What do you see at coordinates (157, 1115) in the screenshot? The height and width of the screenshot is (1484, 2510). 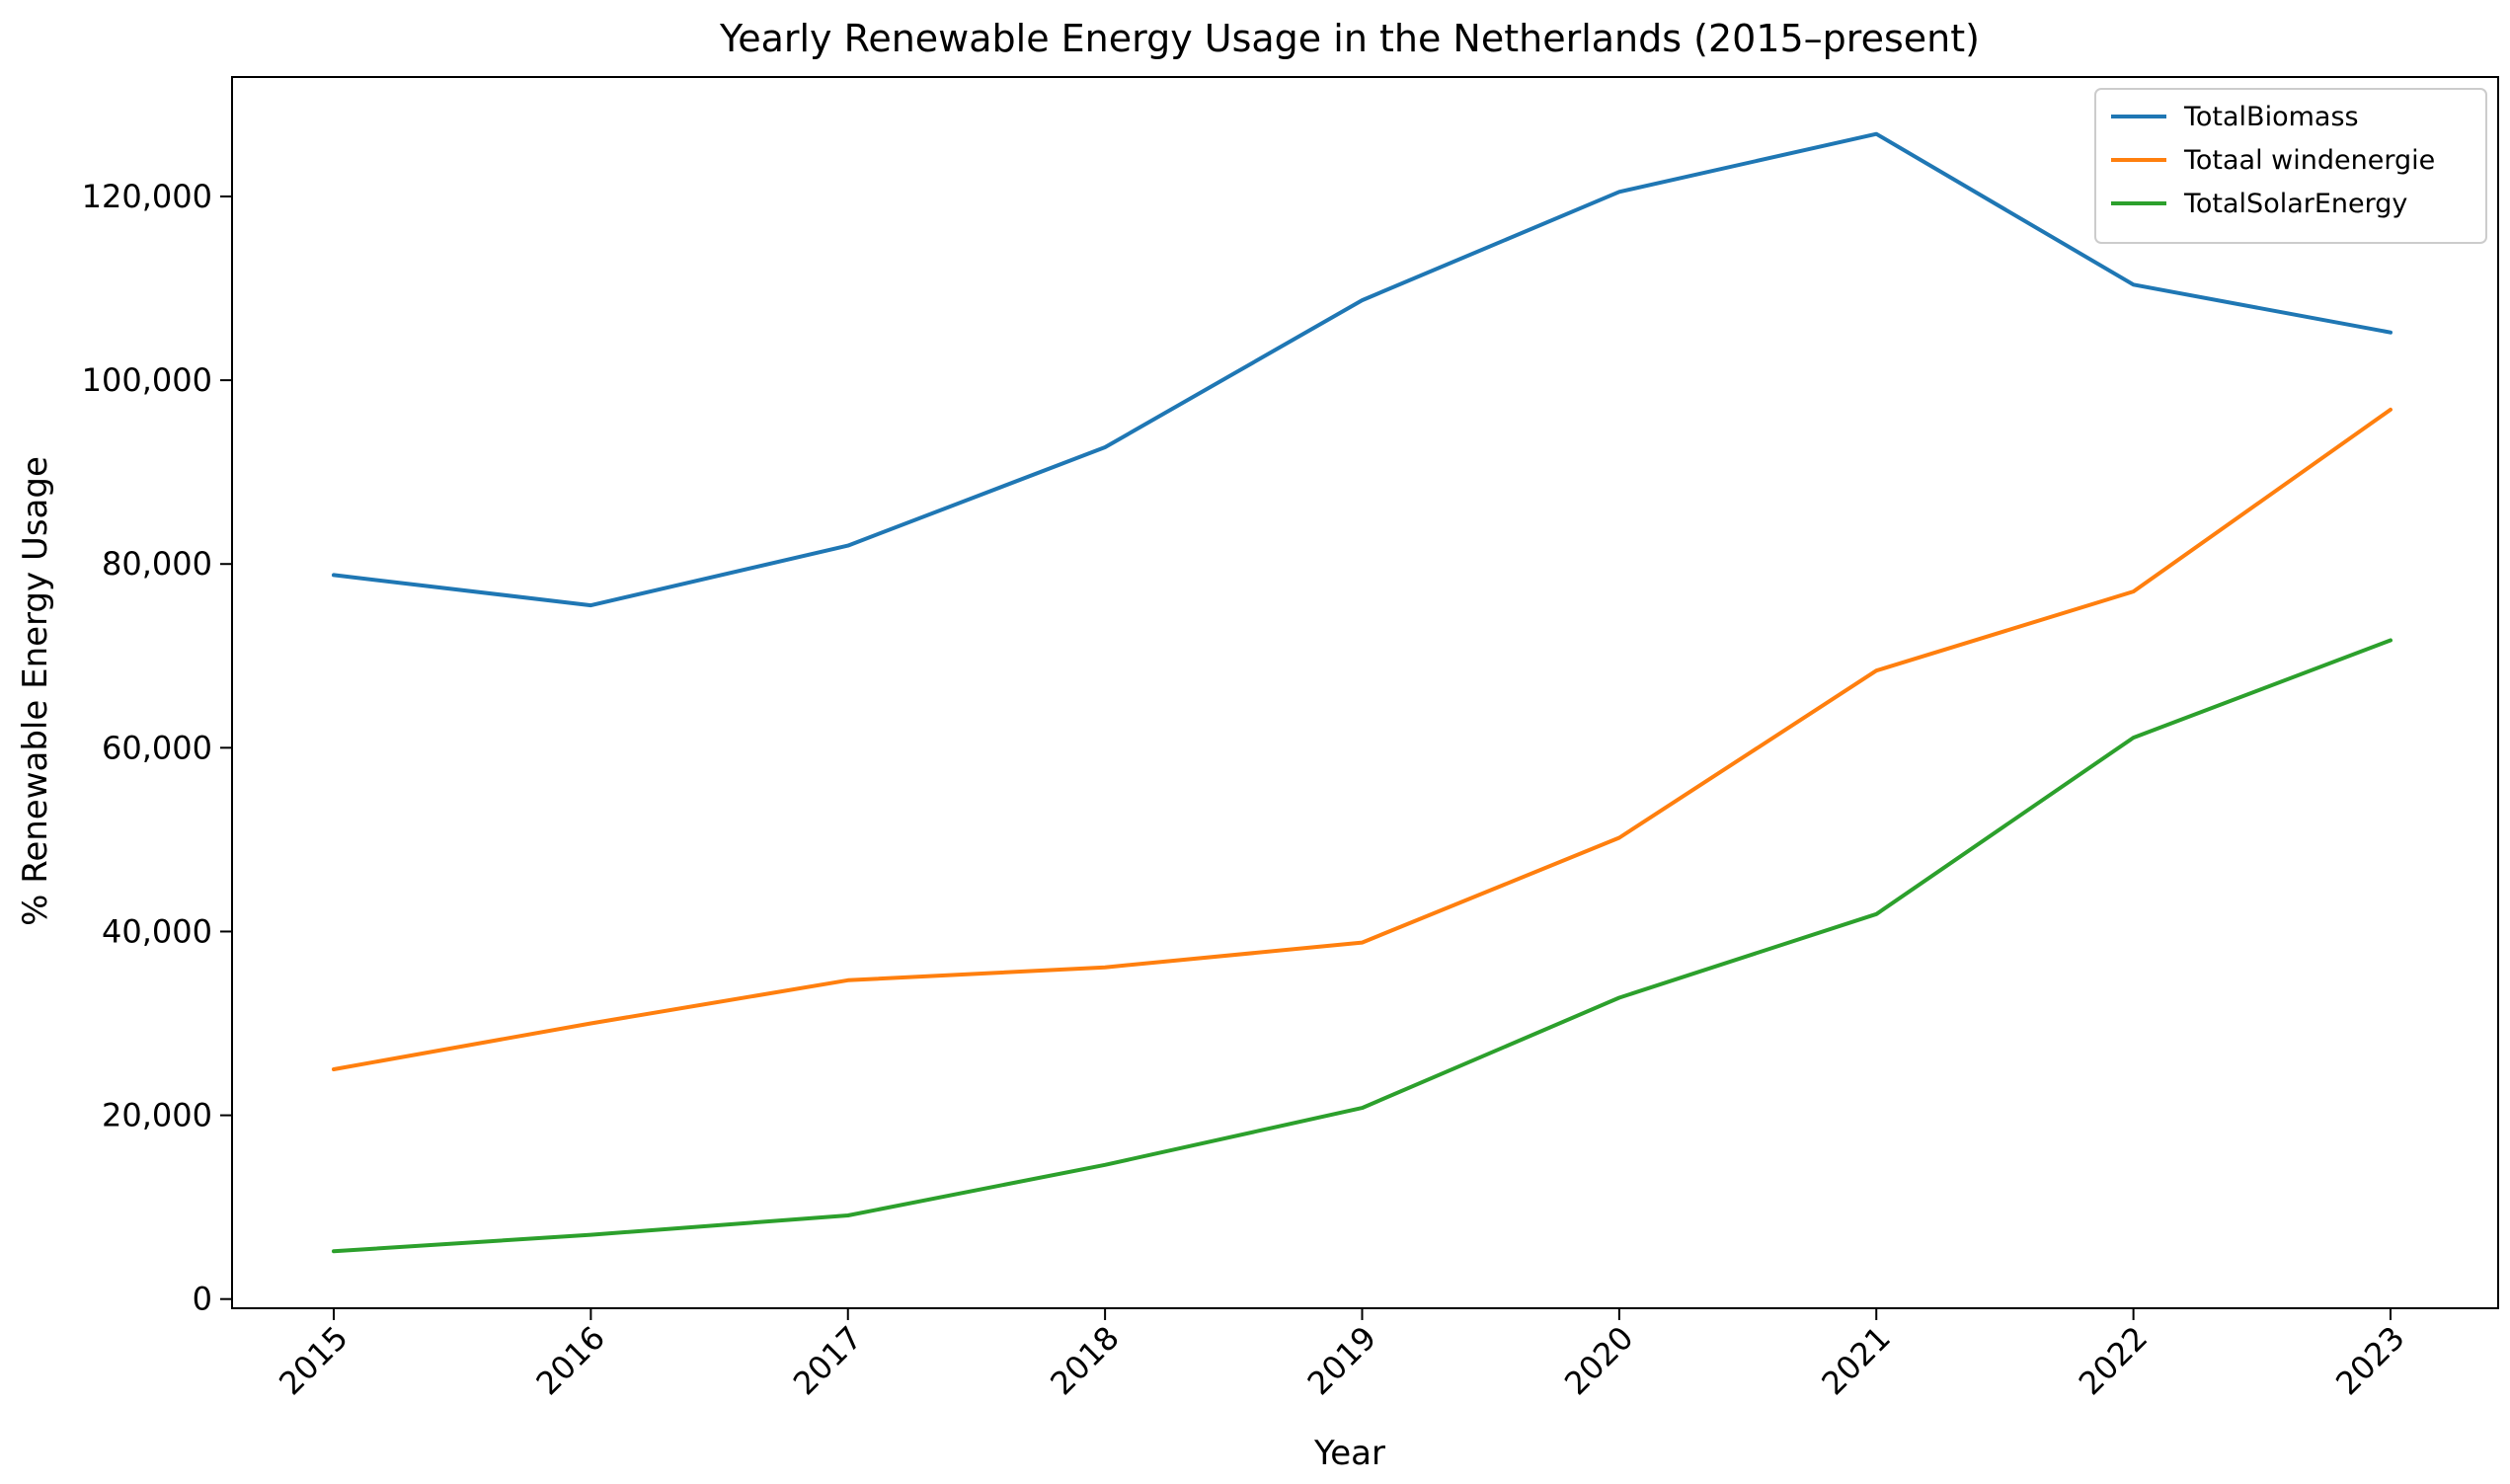 I see `y-tick-label: 20,000` at bounding box center [157, 1115].